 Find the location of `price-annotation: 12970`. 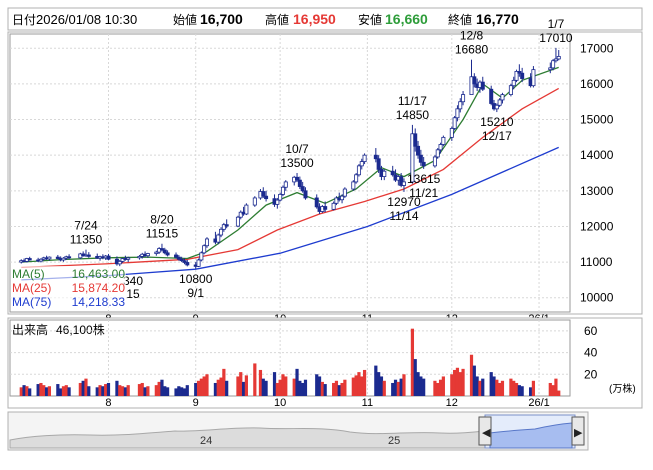

price-annotation: 12970 is located at coordinates (404, 202).